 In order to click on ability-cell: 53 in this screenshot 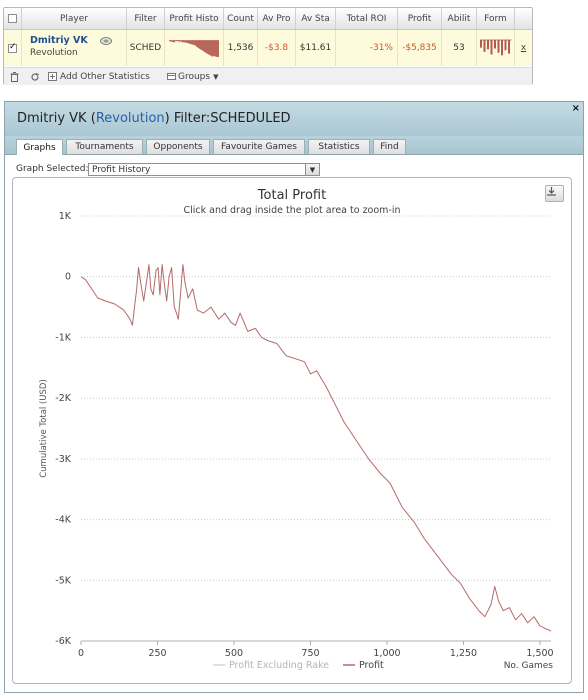, I will do `click(459, 48)`.